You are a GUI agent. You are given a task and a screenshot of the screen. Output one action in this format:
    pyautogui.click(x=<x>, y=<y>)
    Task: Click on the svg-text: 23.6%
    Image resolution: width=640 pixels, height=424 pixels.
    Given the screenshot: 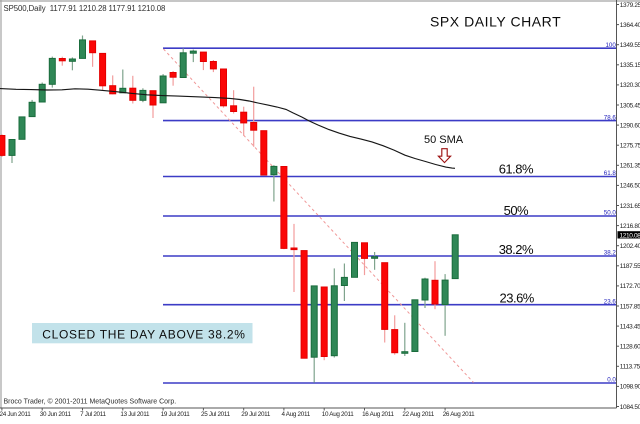 What is the action you would take?
    pyautogui.click(x=517, y=297)
    